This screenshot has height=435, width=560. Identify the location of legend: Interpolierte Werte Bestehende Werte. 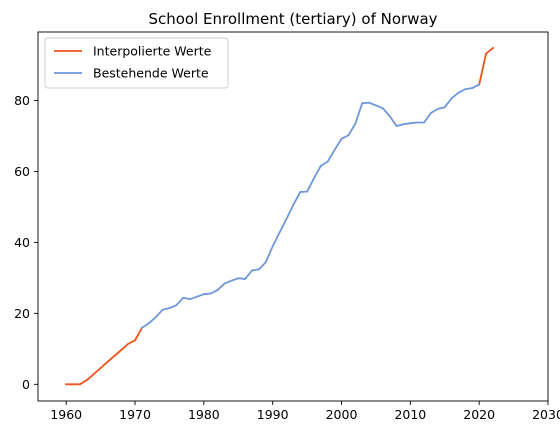
(136, 63).